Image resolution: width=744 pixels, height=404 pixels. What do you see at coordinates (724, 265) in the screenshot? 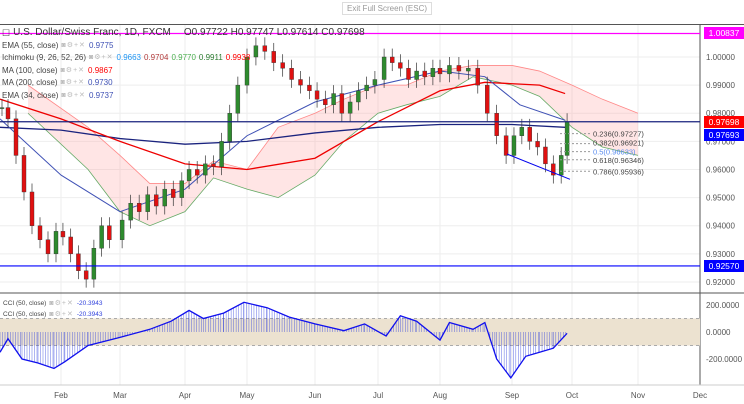
I see `price-tag: 0.92570` at bounding box center [724, 265].